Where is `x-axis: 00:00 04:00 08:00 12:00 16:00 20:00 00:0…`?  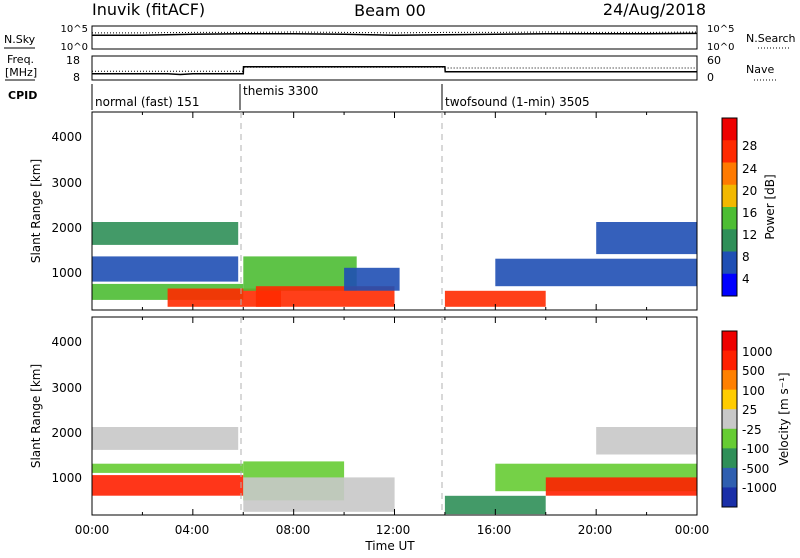 x-axis: 00:00 04:00 08:00 12:00 16:00 20:00 00:0… is located at coordinates (392, 538).